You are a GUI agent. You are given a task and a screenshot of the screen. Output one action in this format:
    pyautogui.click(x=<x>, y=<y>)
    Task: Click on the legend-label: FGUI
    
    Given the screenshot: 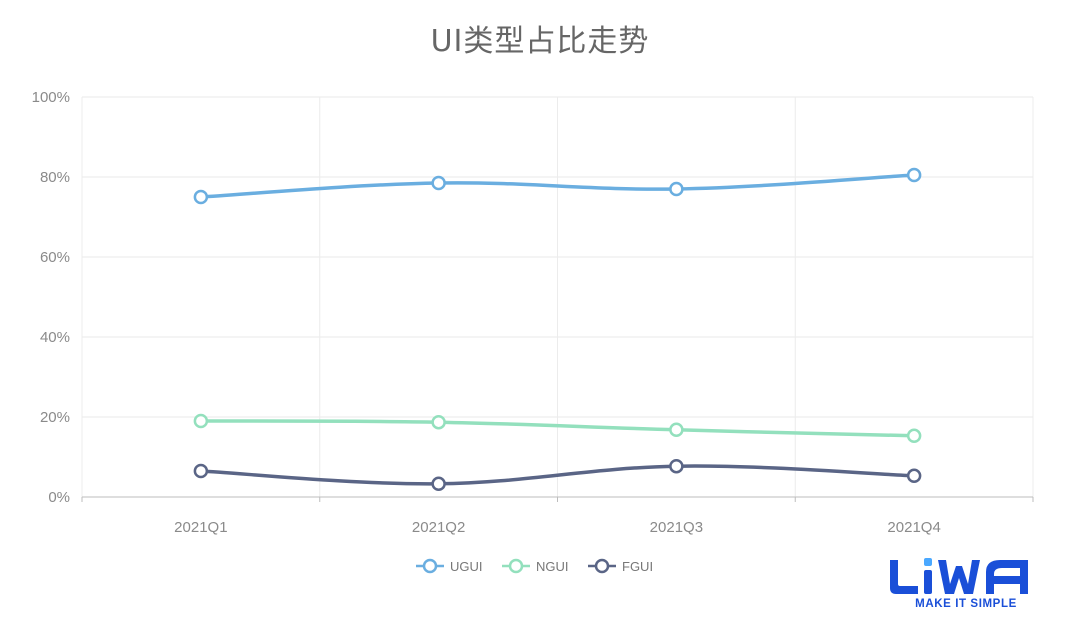 What is the action you would take?
    pyautogui.click(x=637, y=566)
    